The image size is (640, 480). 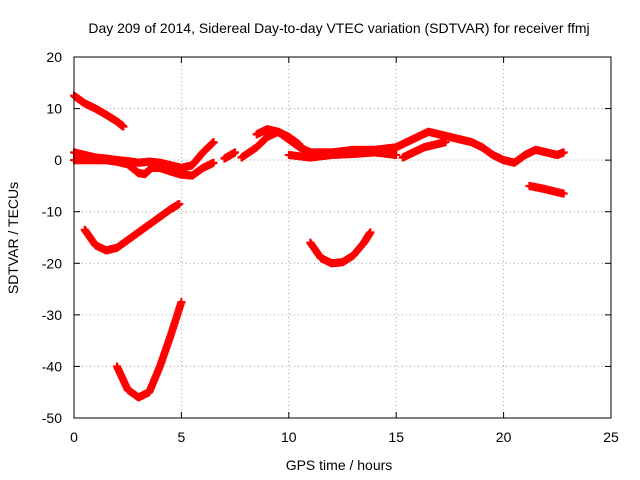 What do you see at coordinates (396, 437) in the screenshot?
I see `x-tick-label: 15` at bounding box center [396, 437].